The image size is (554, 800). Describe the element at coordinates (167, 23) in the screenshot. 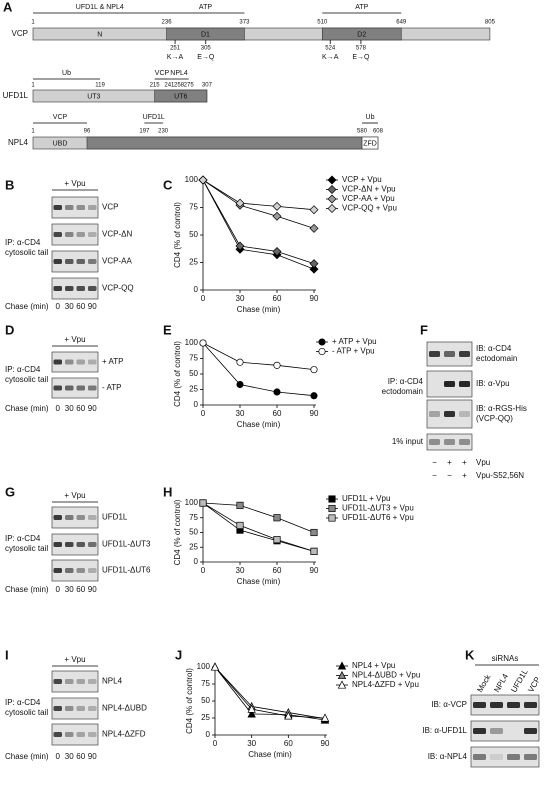

I see `residue-number: 236` at that location.